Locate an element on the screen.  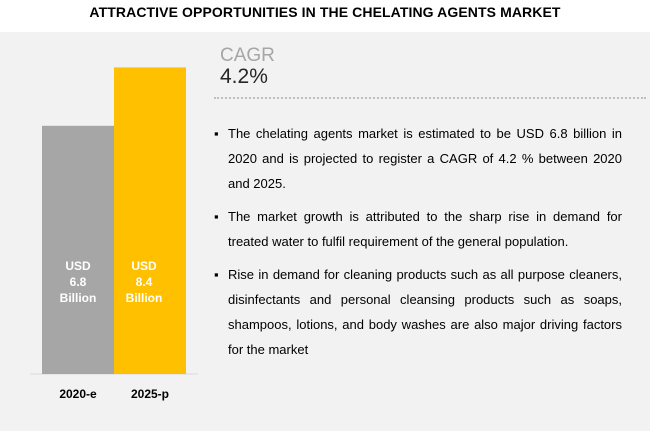
bar-2020-e is located at coordinates (78, 249).